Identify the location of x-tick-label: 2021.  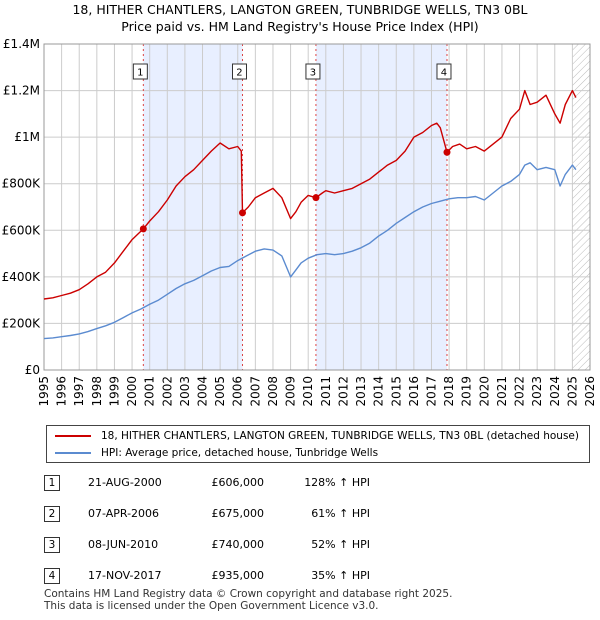
(502, 391).